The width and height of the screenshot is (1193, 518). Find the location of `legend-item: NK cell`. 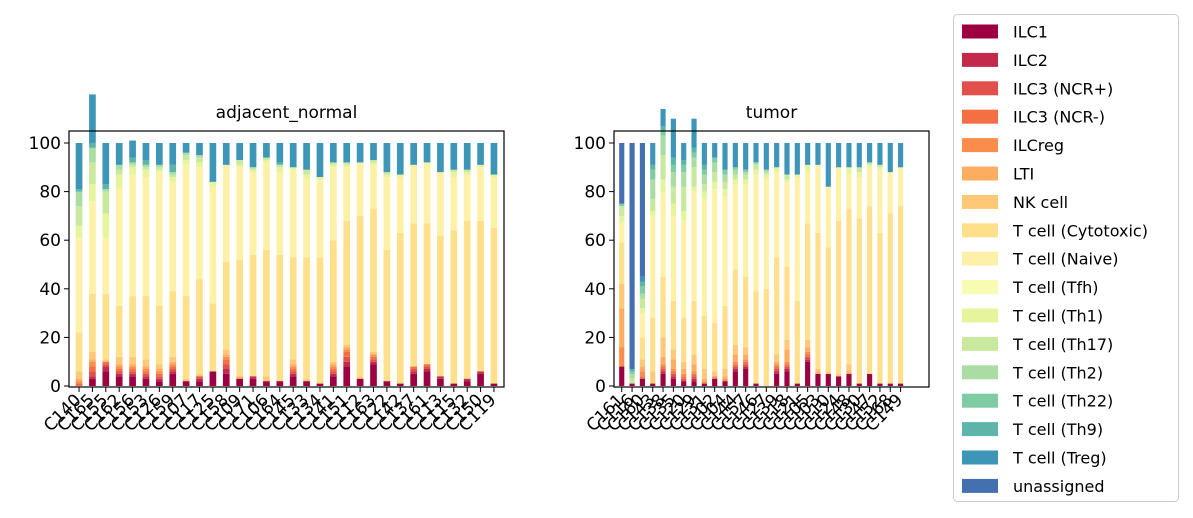

legend-item: NK cell is located at coordinates (1015, 202).